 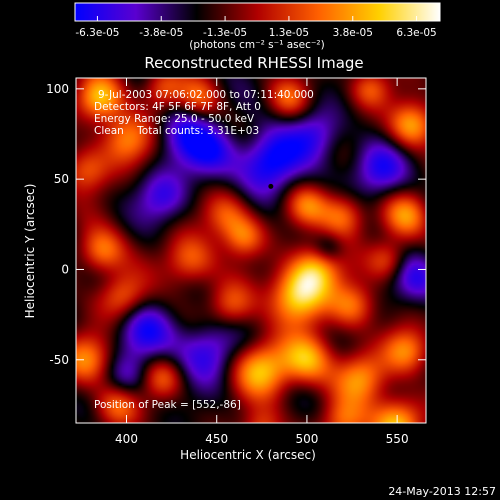 What do you see at coordinates (174, 119) in the screenshot?
I see `info-line-energy: Energy Range: 25.0 - 50.0 keV` at bounding box center [174, 119].